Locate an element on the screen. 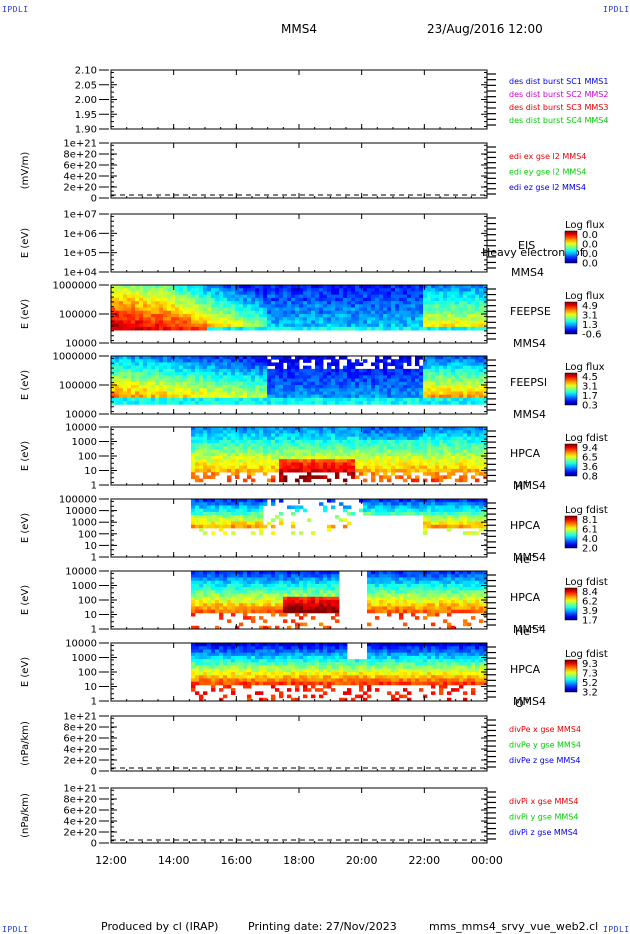 The image size is (630, 934). y-axis-label: (nPa/km) is located at coordinates (25, 815).